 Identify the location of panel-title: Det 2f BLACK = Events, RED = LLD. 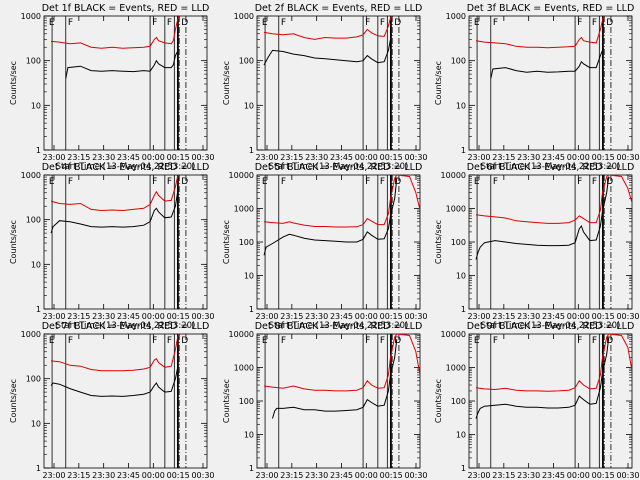
(339, 8).